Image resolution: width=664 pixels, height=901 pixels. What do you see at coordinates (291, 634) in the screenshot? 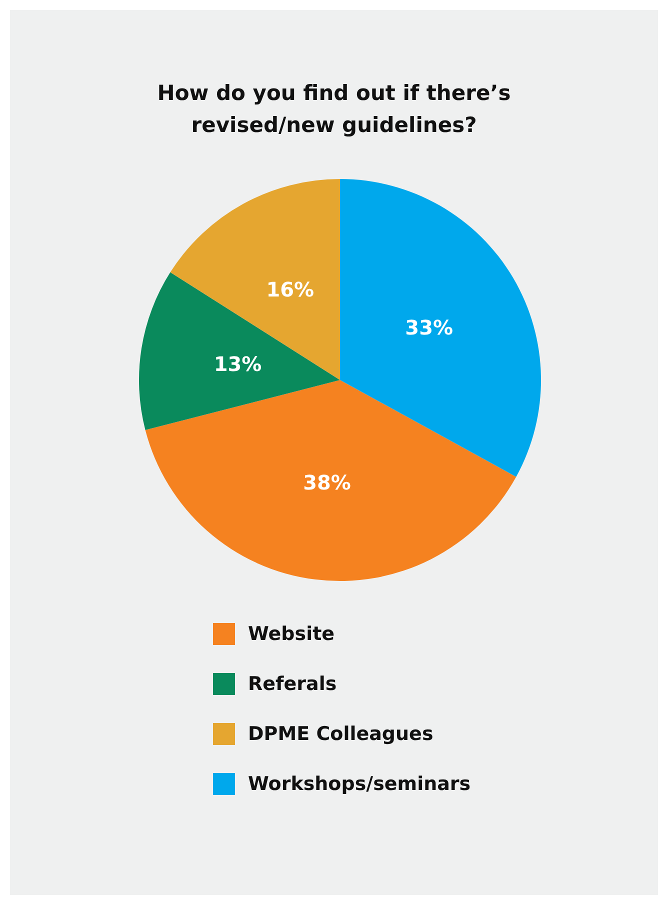
I see `legend-label: Website` at bounding box center [291, 634].